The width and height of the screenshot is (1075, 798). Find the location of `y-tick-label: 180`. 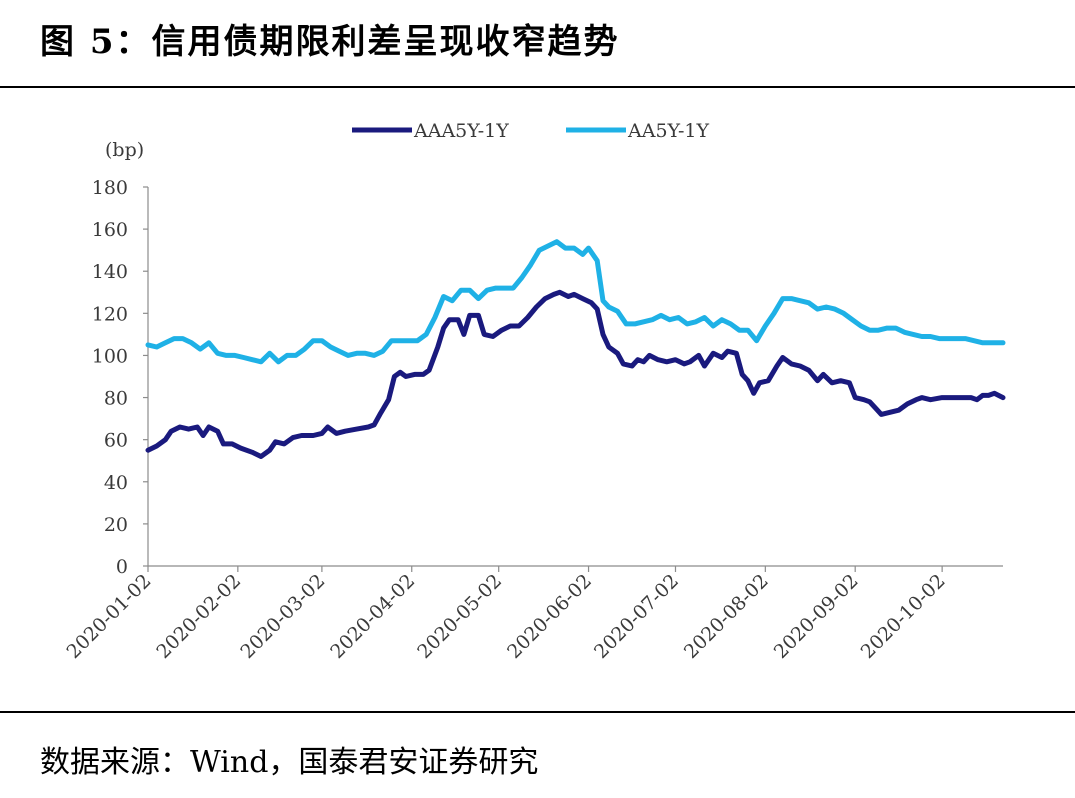

y-tick-label: 180 is located at coordinates (110, 188).